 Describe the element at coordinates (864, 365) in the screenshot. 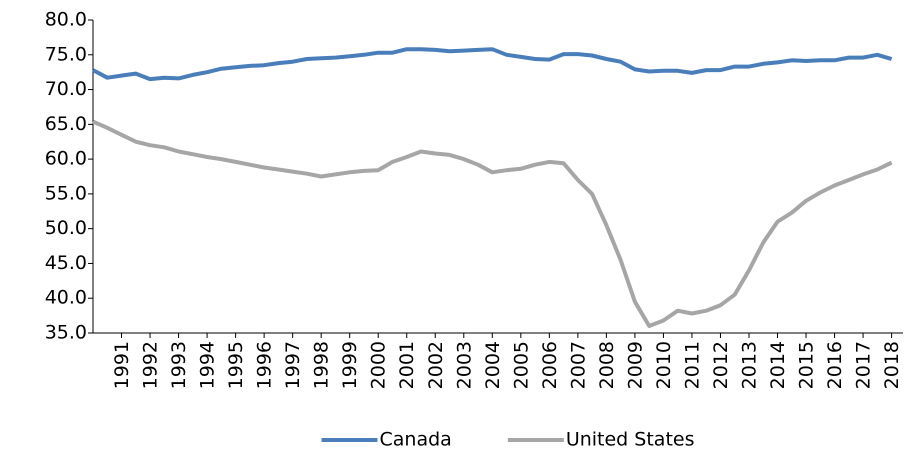

I see `x-tick-label: 2017` at that location.